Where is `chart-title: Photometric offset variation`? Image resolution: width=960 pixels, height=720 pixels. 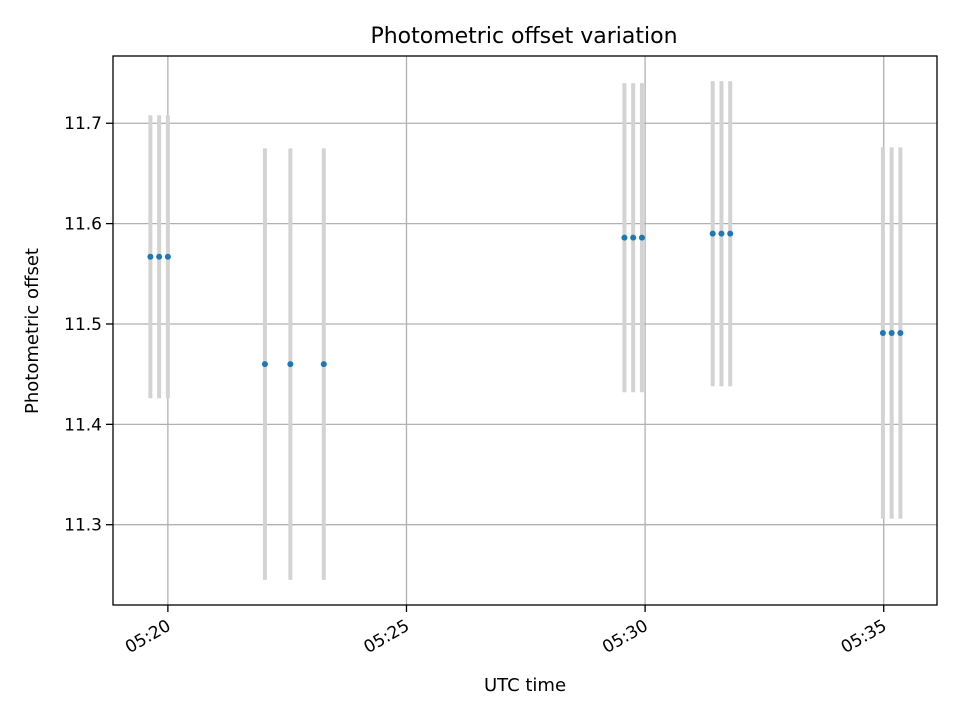 chart-title: Photometric offset variation is located at coordinates (523, 36).